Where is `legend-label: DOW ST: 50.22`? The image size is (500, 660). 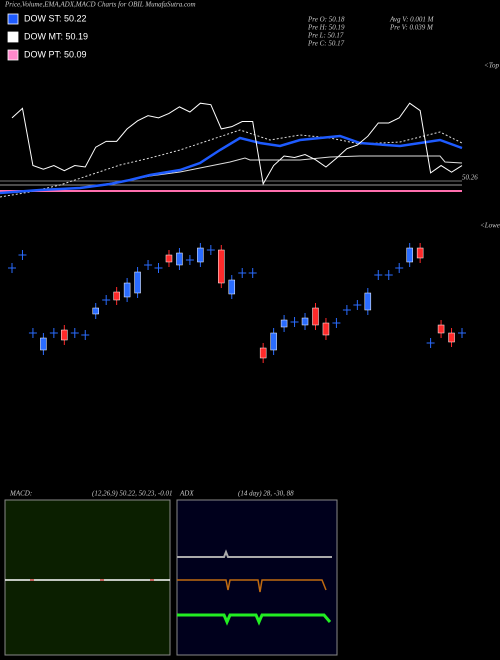
legend-label: DOW ST: 50.22 is located at coordinates (55, 18).